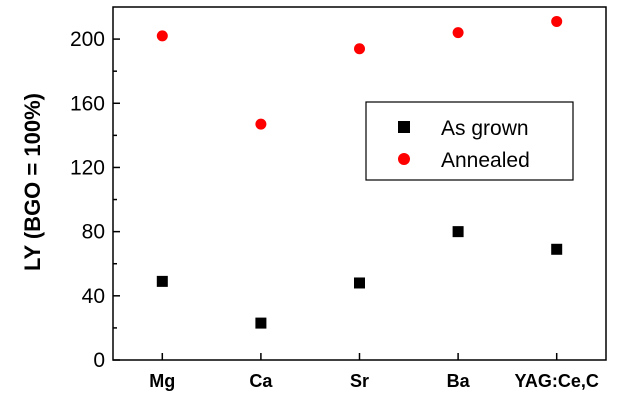  I want to click on y-tick-label: 80, so click(93, 232).